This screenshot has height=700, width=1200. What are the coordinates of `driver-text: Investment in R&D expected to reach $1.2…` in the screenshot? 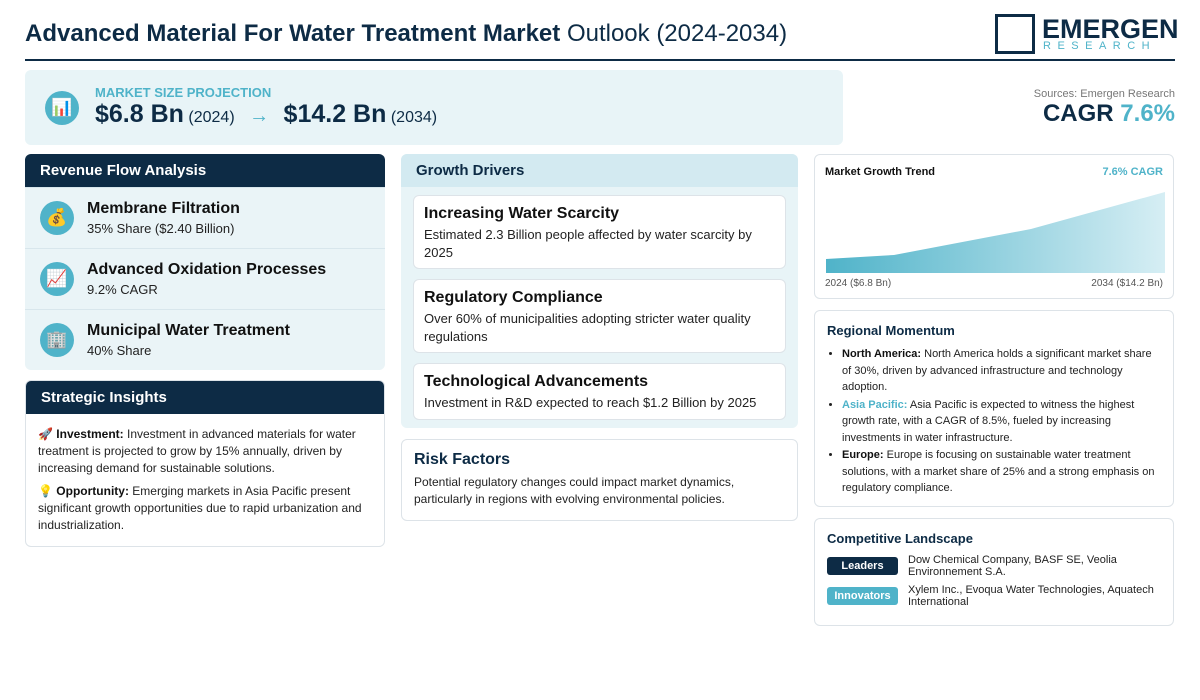 It's located at (590, 402).